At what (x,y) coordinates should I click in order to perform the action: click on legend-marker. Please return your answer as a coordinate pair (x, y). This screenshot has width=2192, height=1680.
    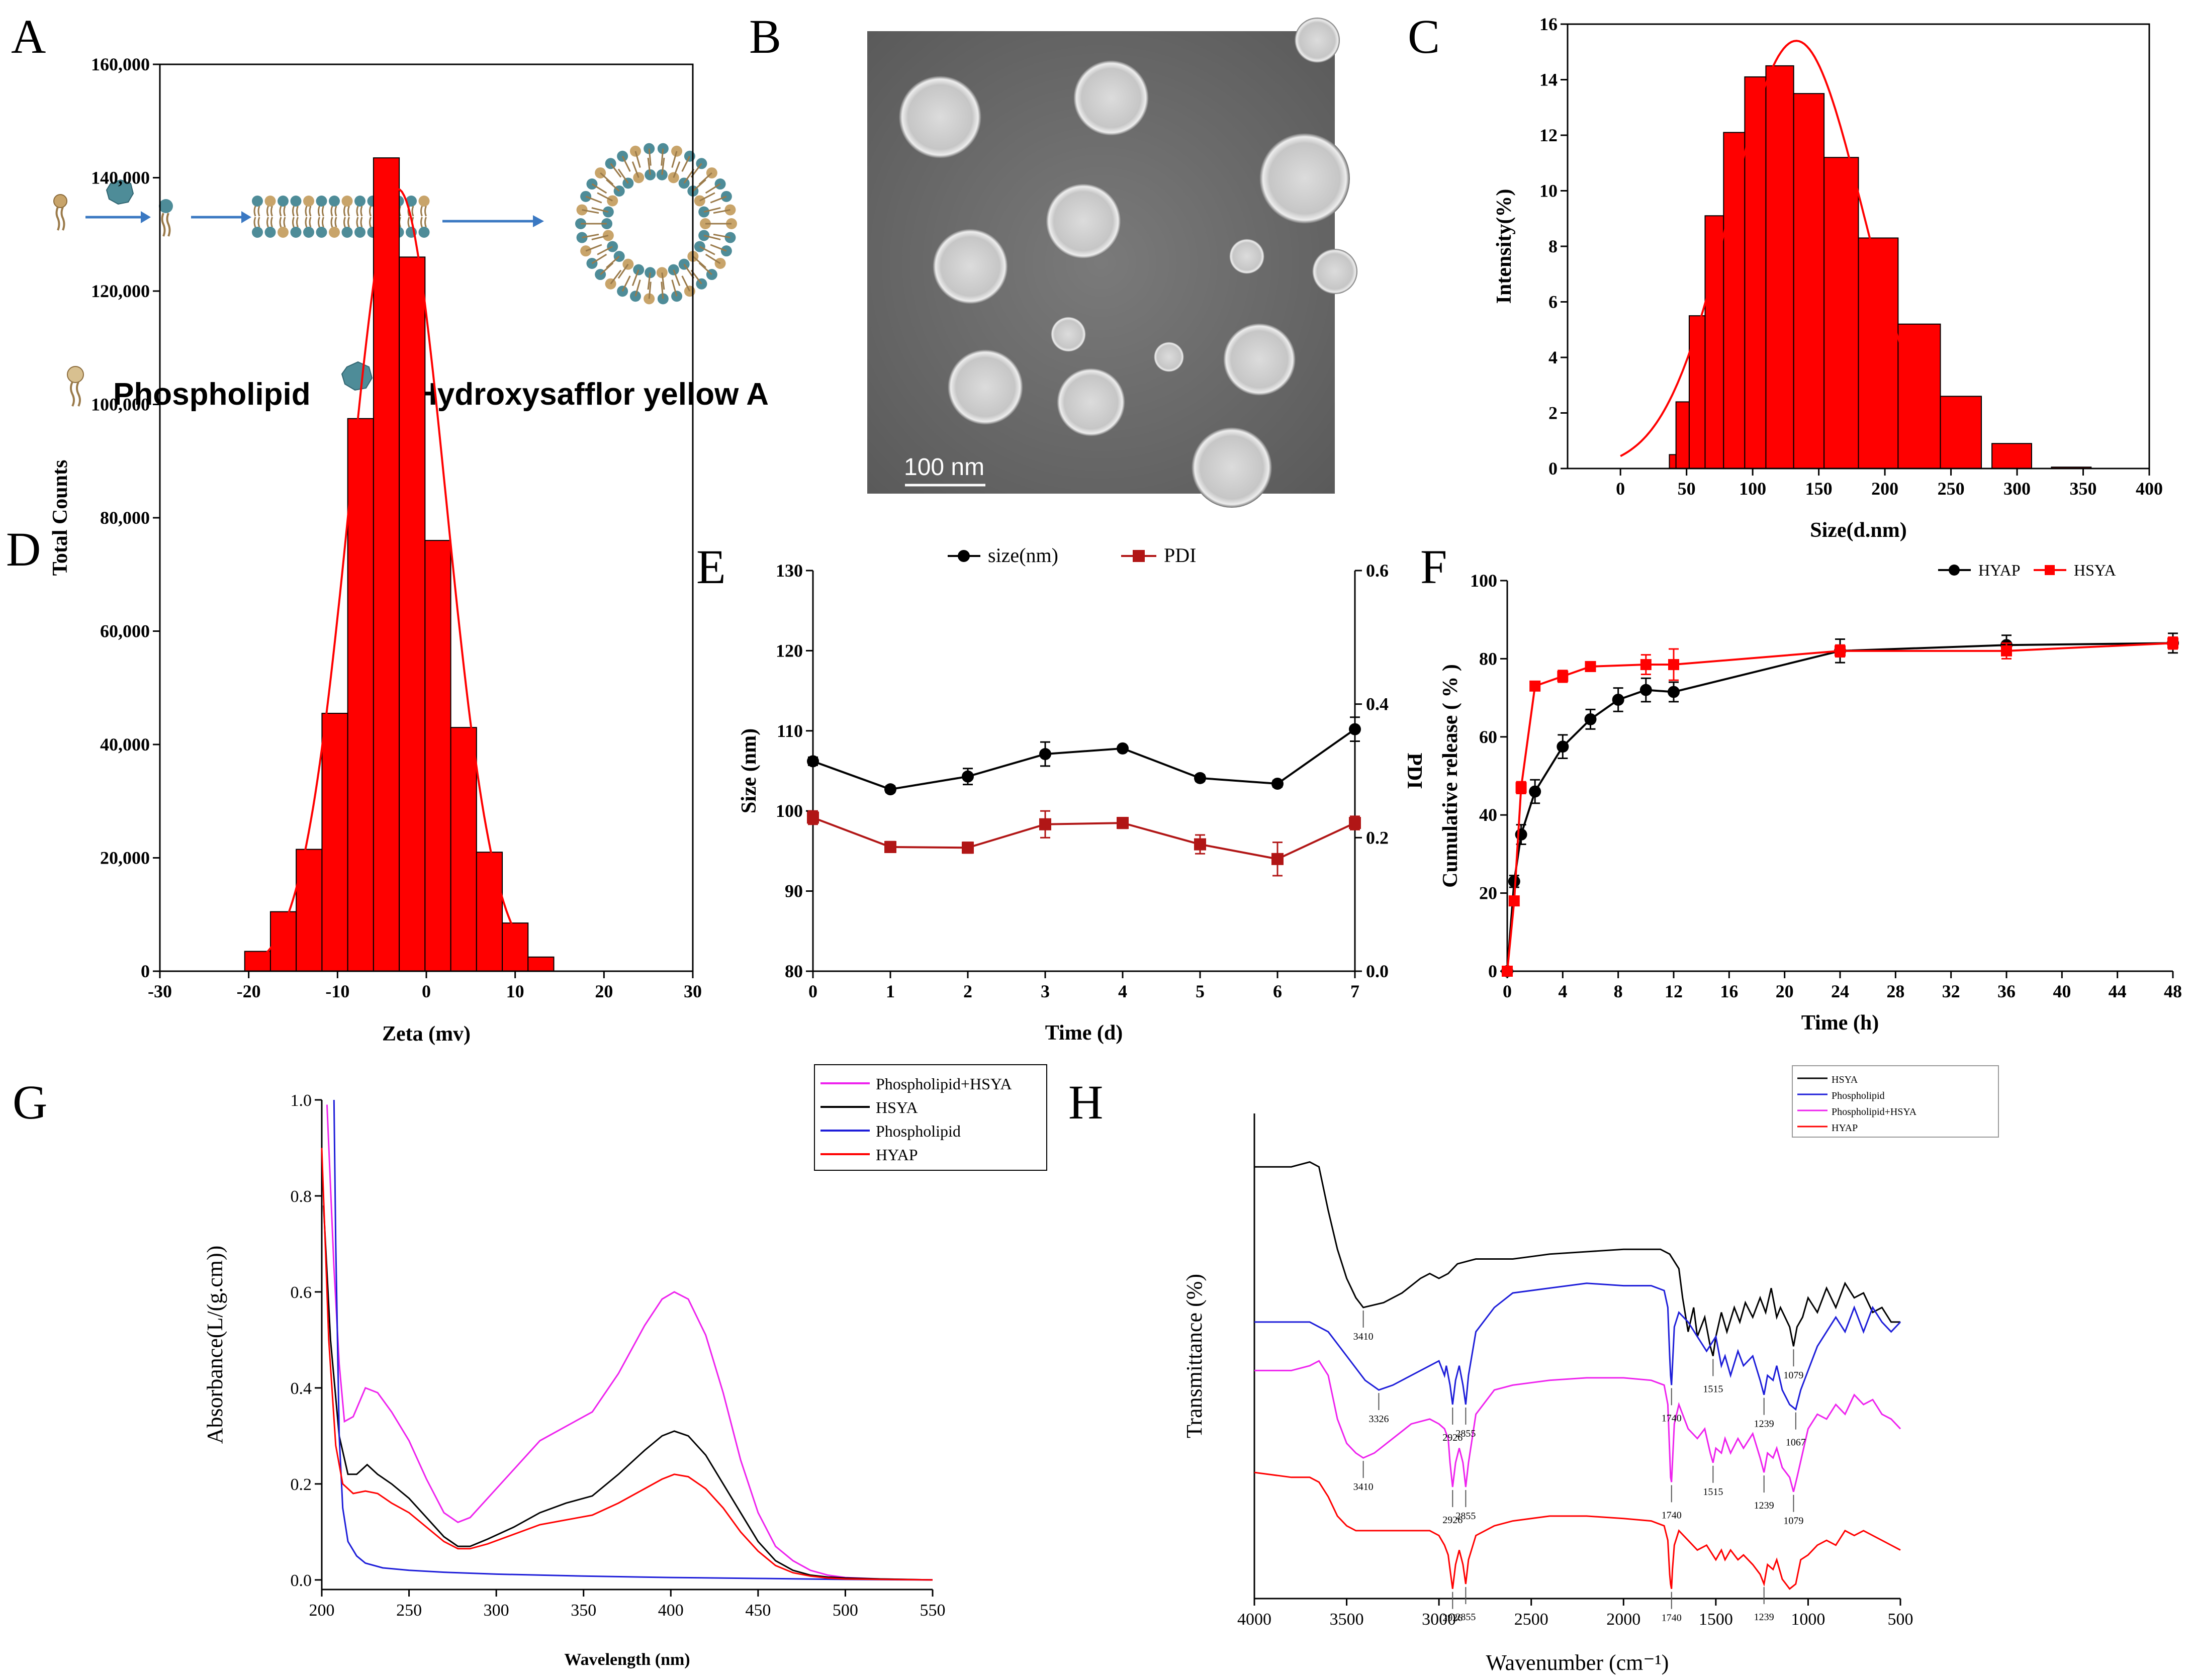
    Looking at the image, I should click on (2050, 570).